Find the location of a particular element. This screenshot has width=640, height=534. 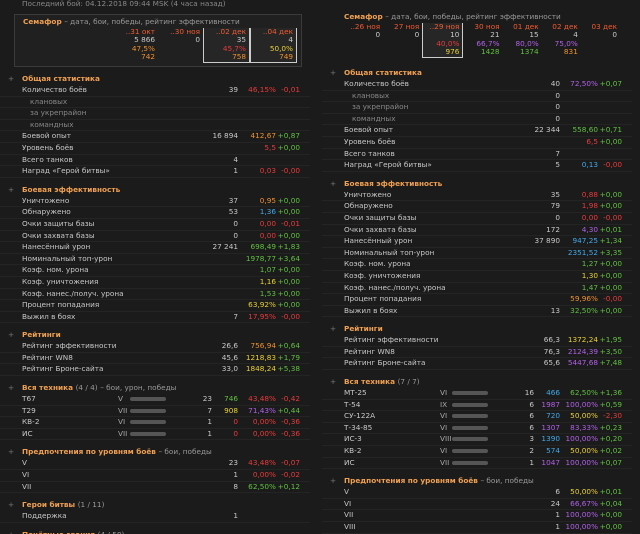

row-value: 50,00% is located at coordinates (584, 492).